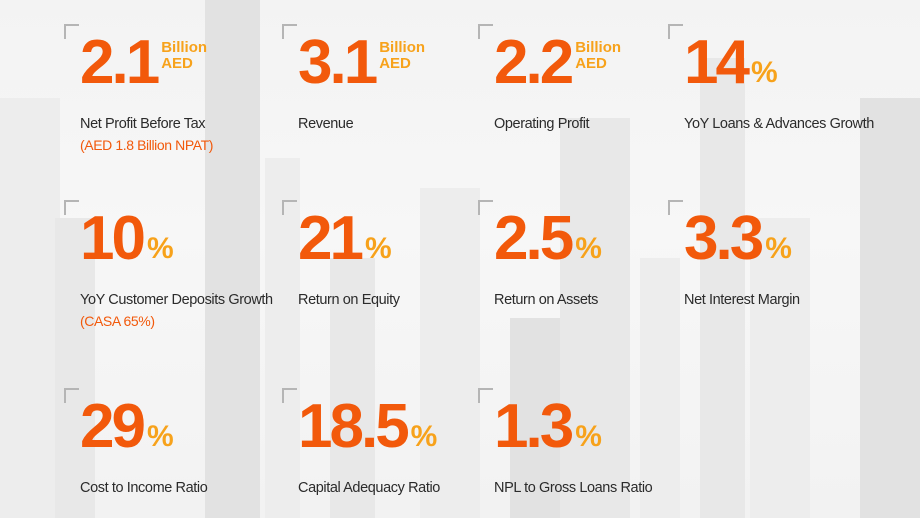  Describe the element at coordinates (143, 124) in the screenshot. I see `metric-label: Net Profit Before Tax` at that location.